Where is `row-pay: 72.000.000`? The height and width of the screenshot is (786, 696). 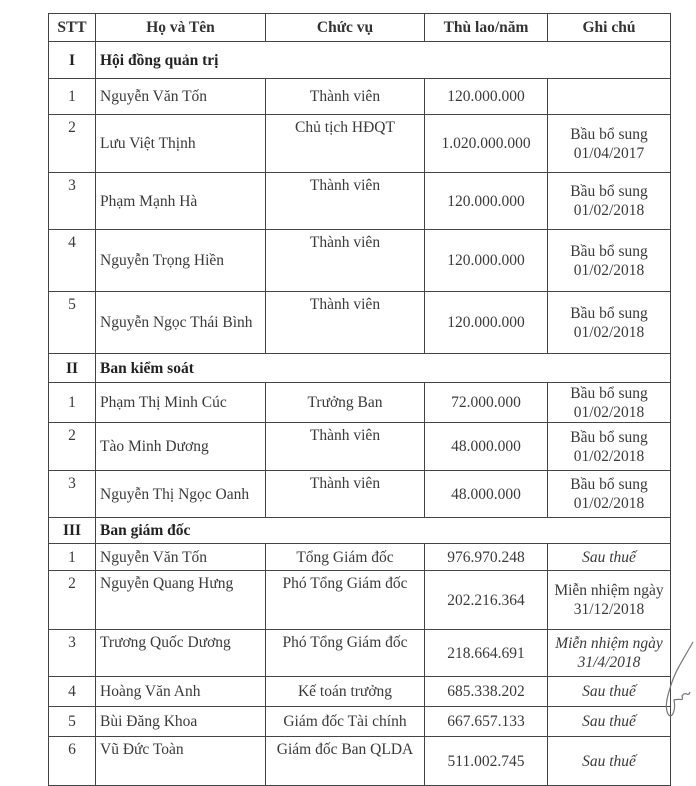
row-pay: 72.000.000 is located at coordinates (486, 402).